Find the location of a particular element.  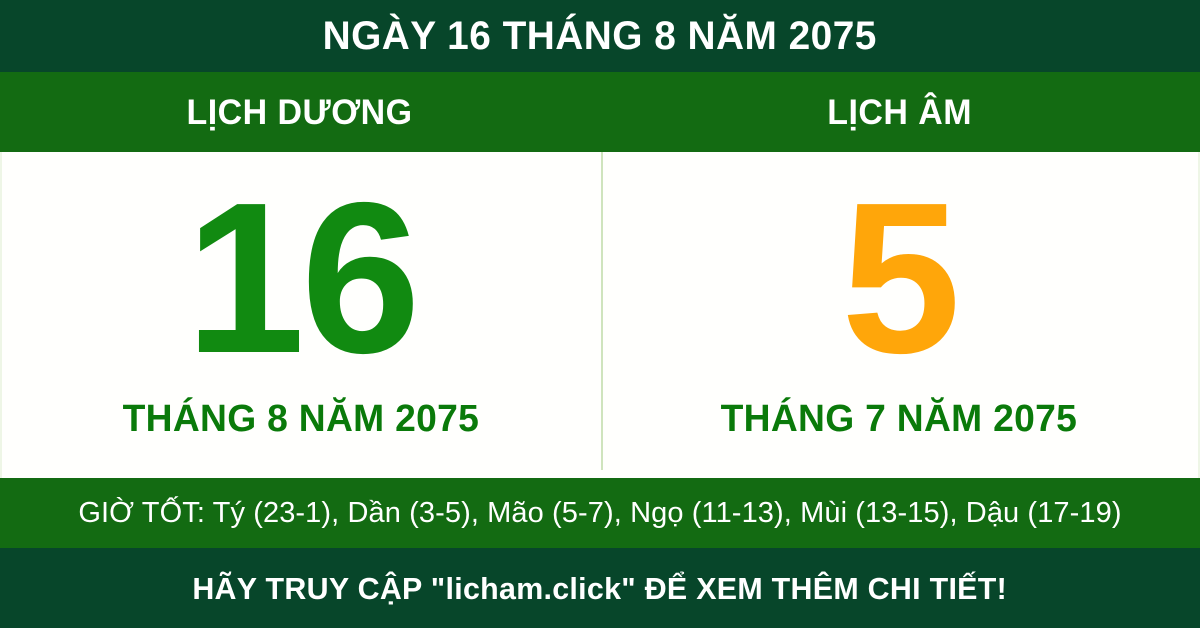

solar-day-number: 16 is located at coordinates (302, 277).